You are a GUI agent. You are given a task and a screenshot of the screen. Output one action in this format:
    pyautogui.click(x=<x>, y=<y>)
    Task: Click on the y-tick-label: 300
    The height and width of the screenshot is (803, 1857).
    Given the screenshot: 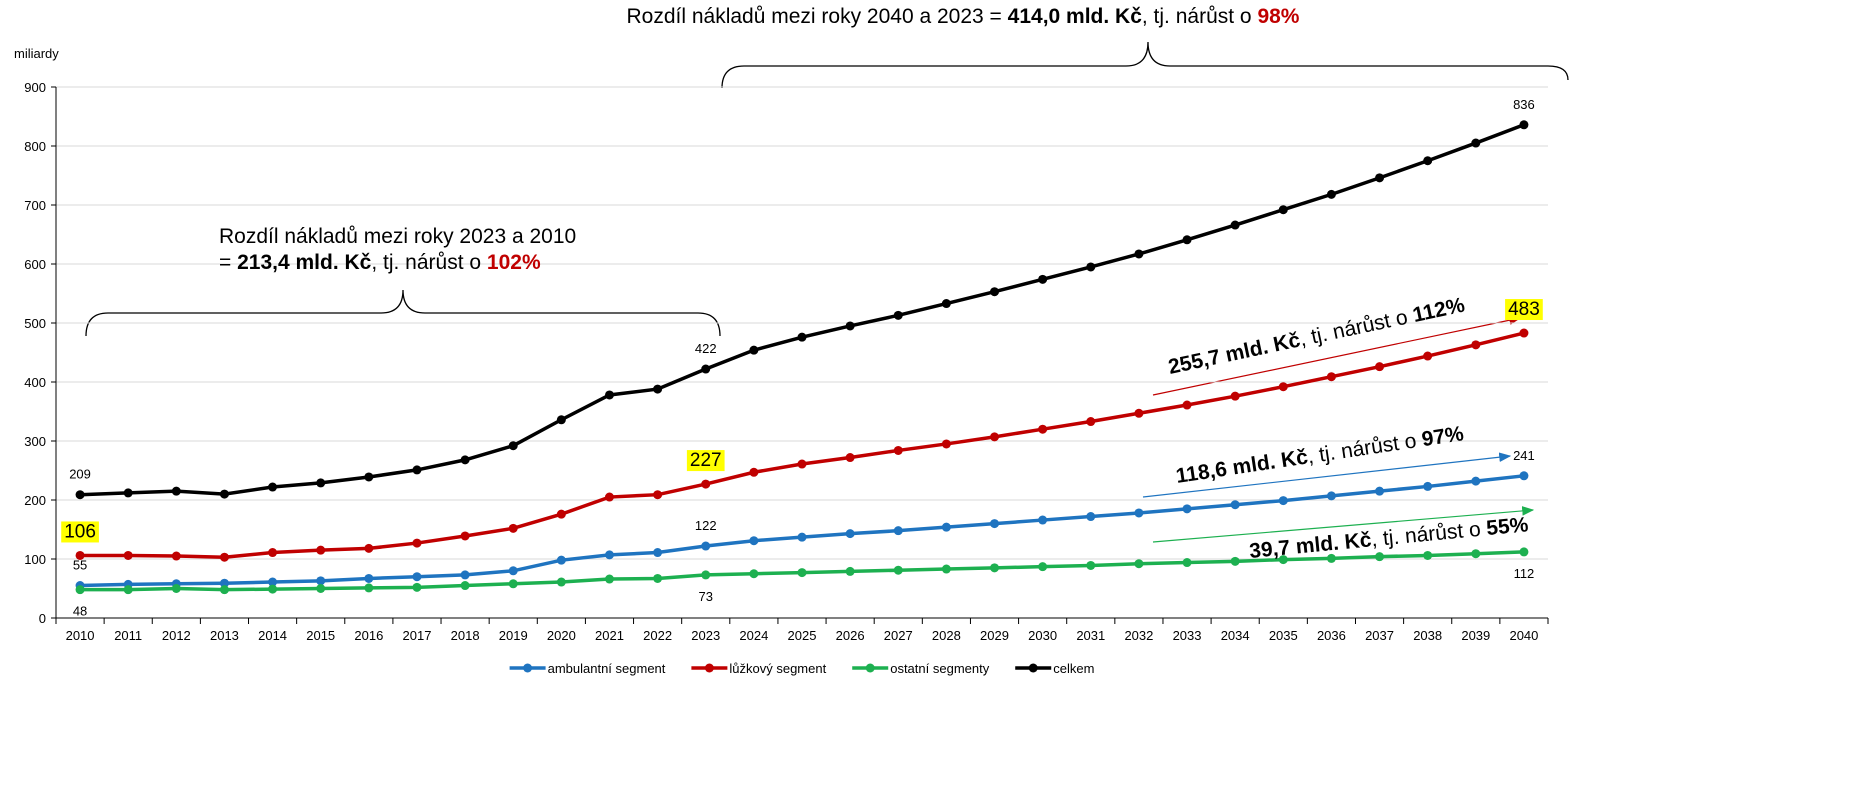 What is the action you would take?
    pyautogui.click(x=35, y=441)
    